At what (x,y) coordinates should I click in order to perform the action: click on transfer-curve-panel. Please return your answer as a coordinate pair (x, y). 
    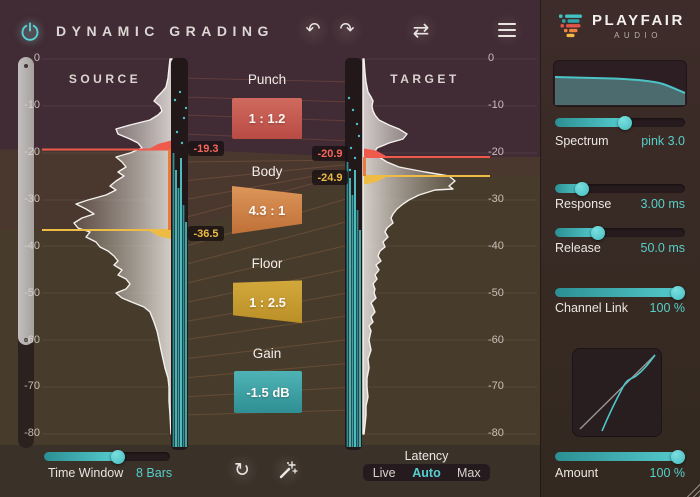
    Looking at the image, I should click on (617, 392).